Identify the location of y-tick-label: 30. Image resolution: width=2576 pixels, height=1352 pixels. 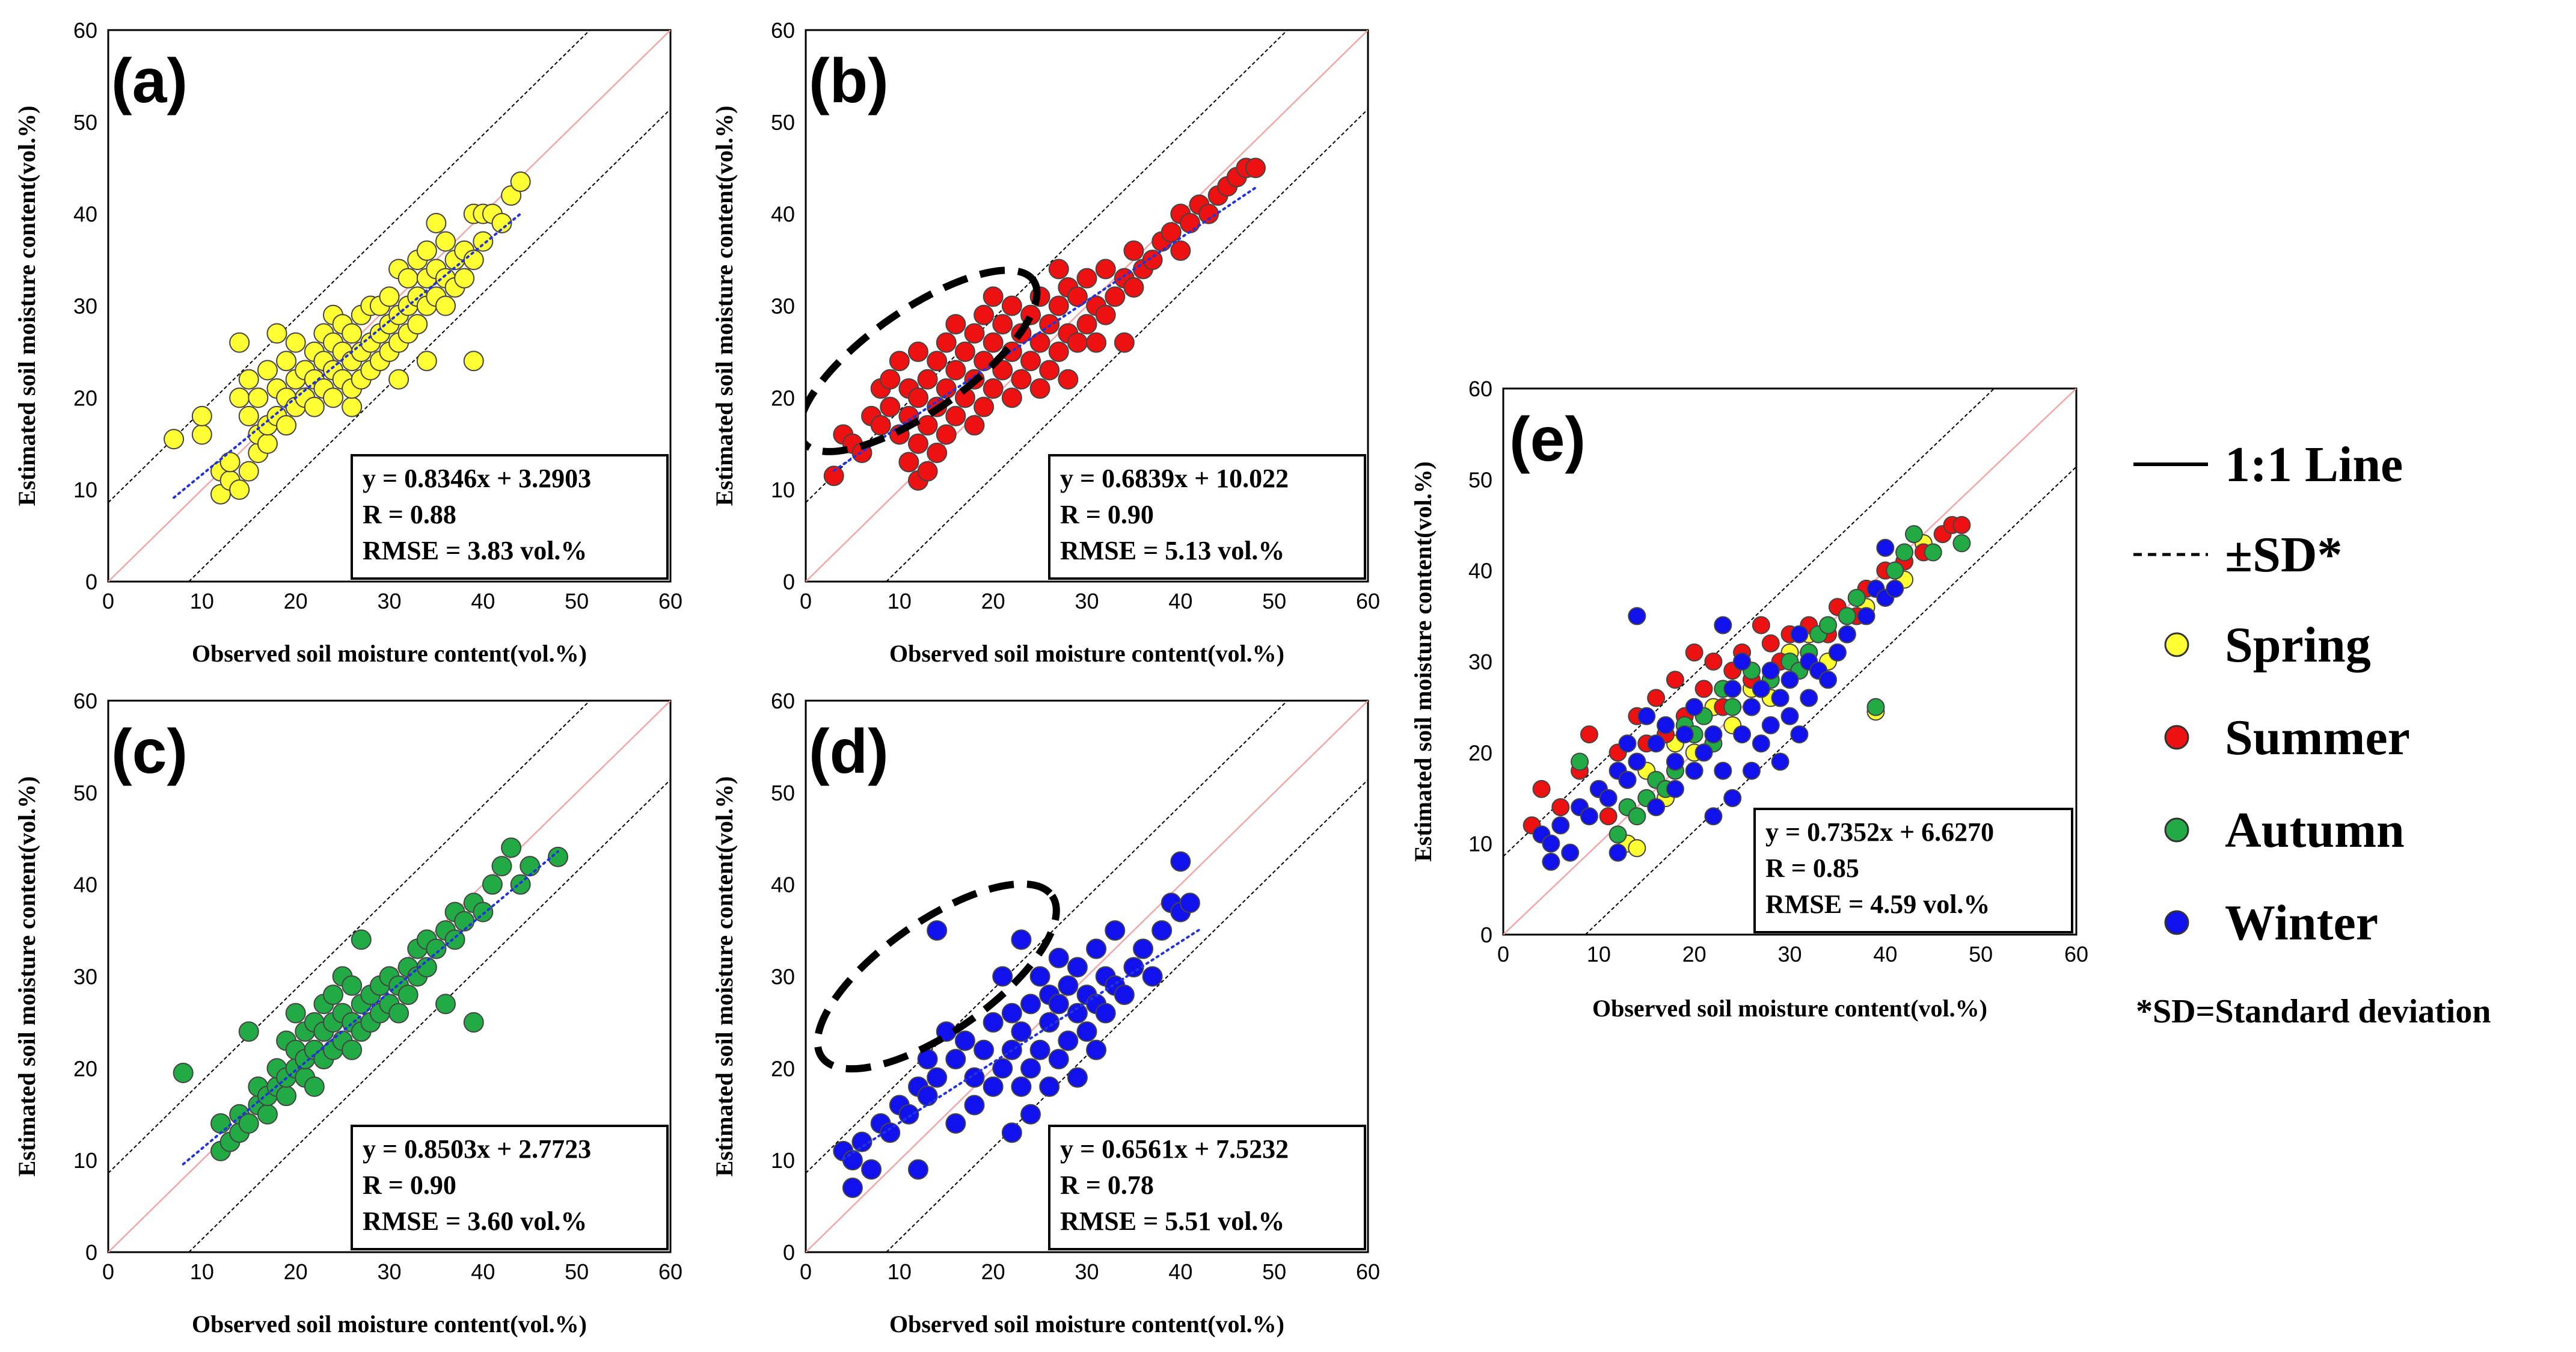
(1480, 662).